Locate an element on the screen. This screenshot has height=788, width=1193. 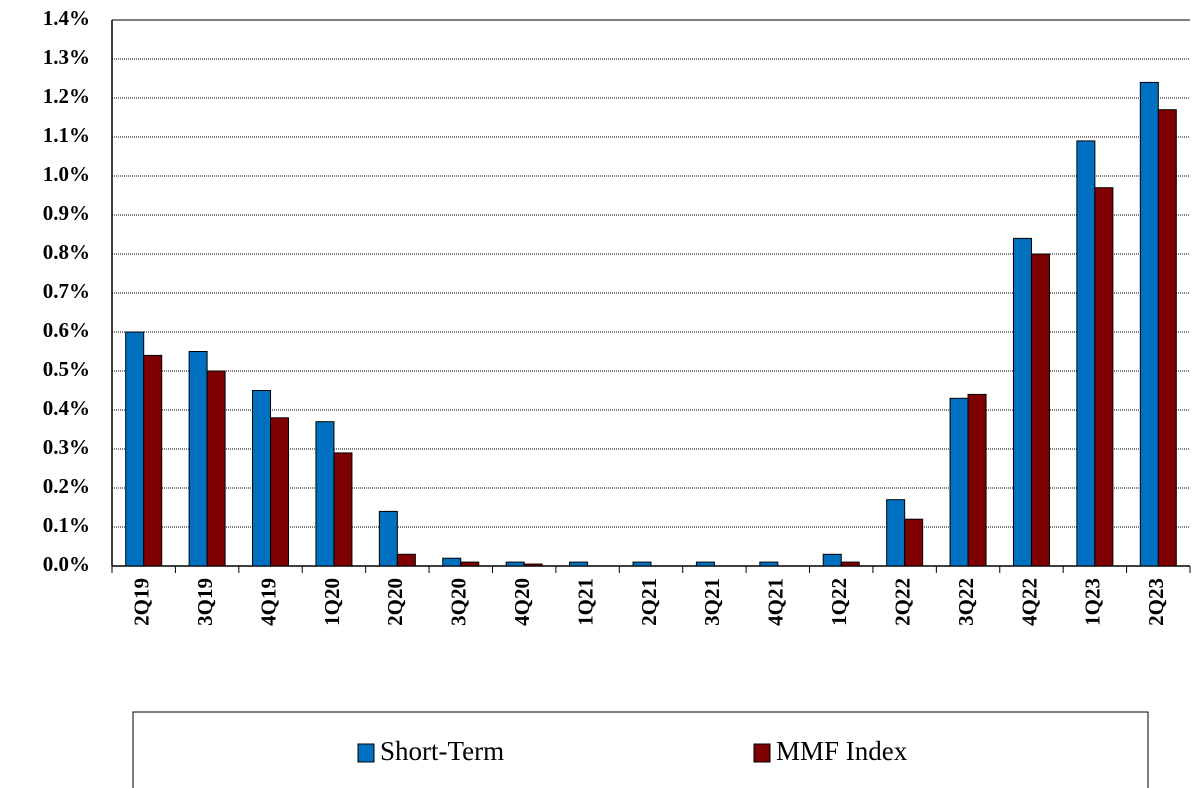
y-tick-label: 0.1% is located at coordinates (66, 525).